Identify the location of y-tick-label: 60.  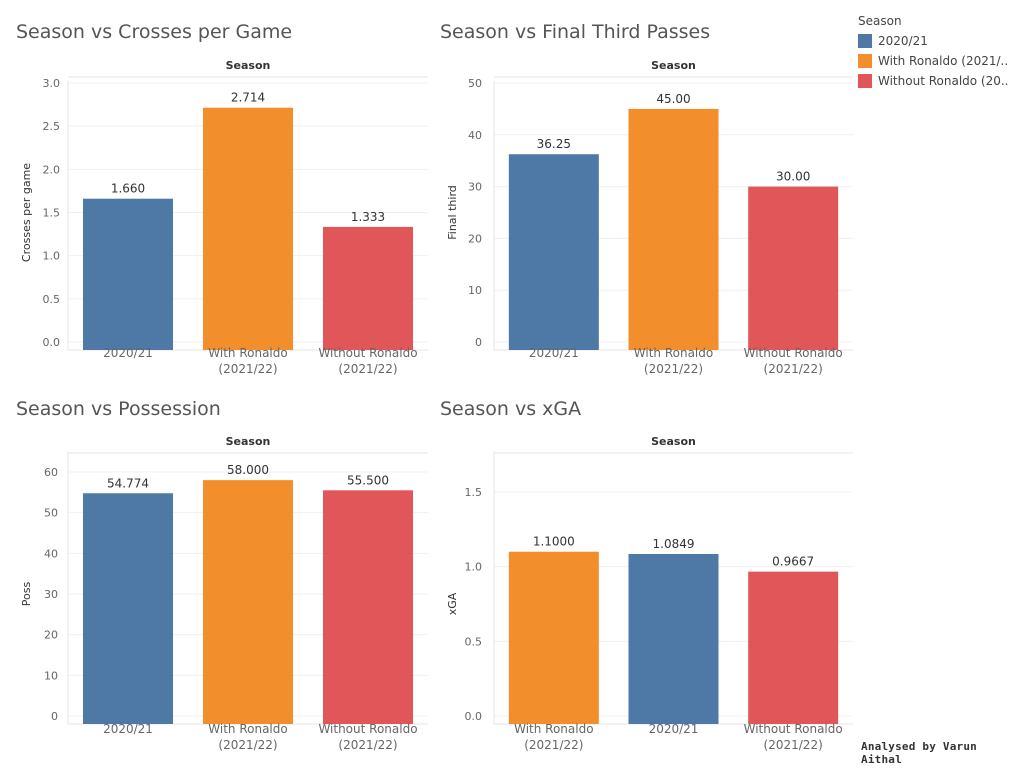
(51, 472).